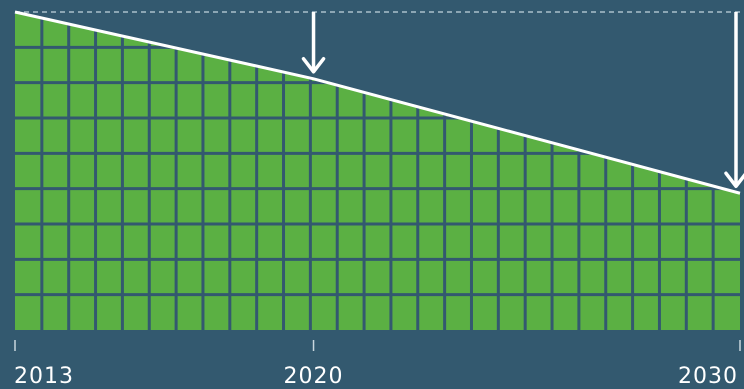 This screenshot has width=744, height=389. What do you see at coordinates (708, 376) in the screenshot?
I see `x-tick-label: 2030` at bounding box center [708, 376].